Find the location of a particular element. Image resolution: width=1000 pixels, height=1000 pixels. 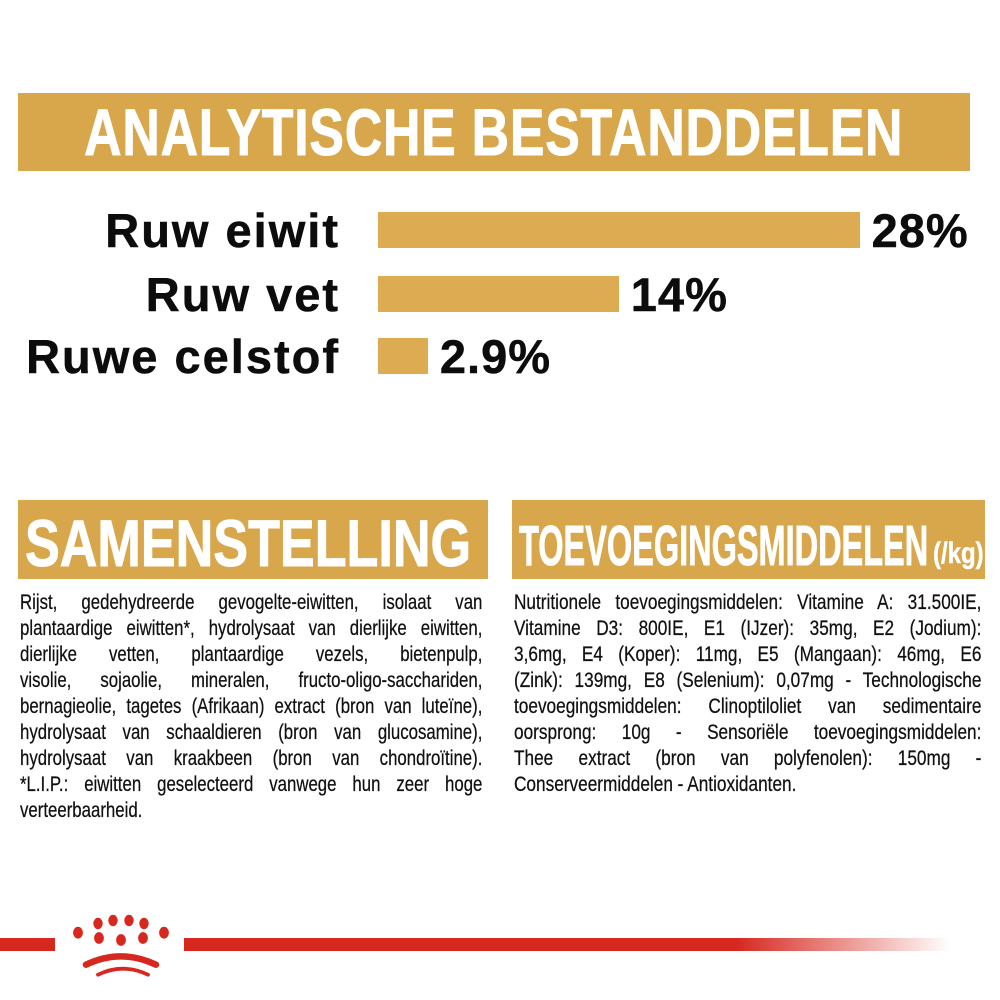

text-line: verteerbaarheid. is located at coordinates (81, 810).